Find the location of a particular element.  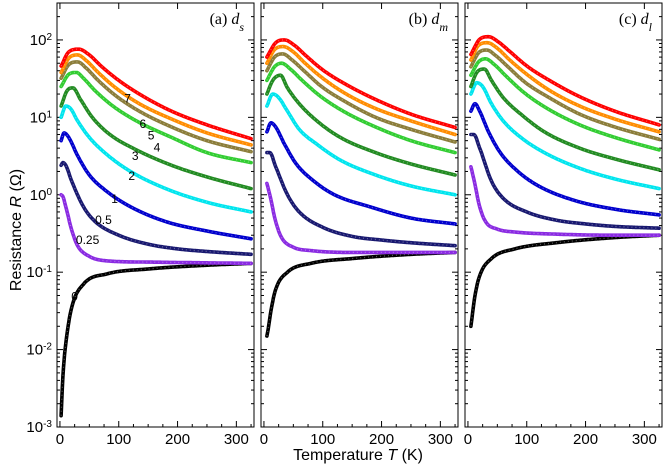

y-axis-title: Resistance R (Ω) is located at coordinates (16, 230).